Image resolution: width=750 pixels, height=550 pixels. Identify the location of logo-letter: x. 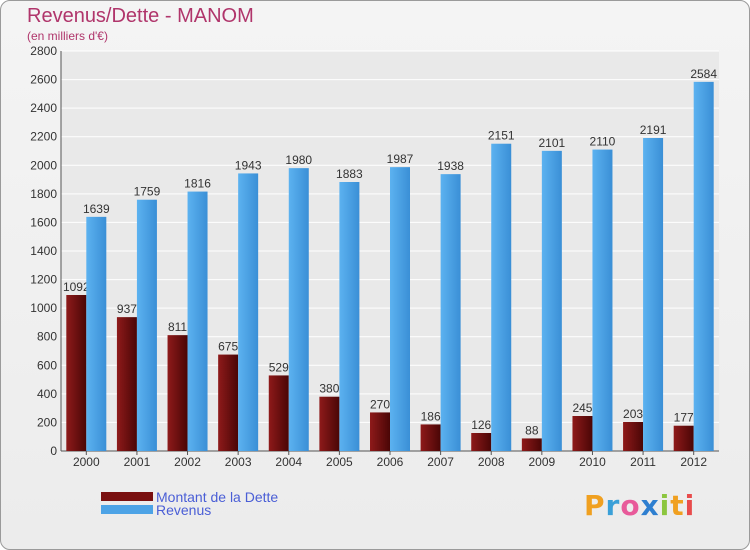
(650, 505).